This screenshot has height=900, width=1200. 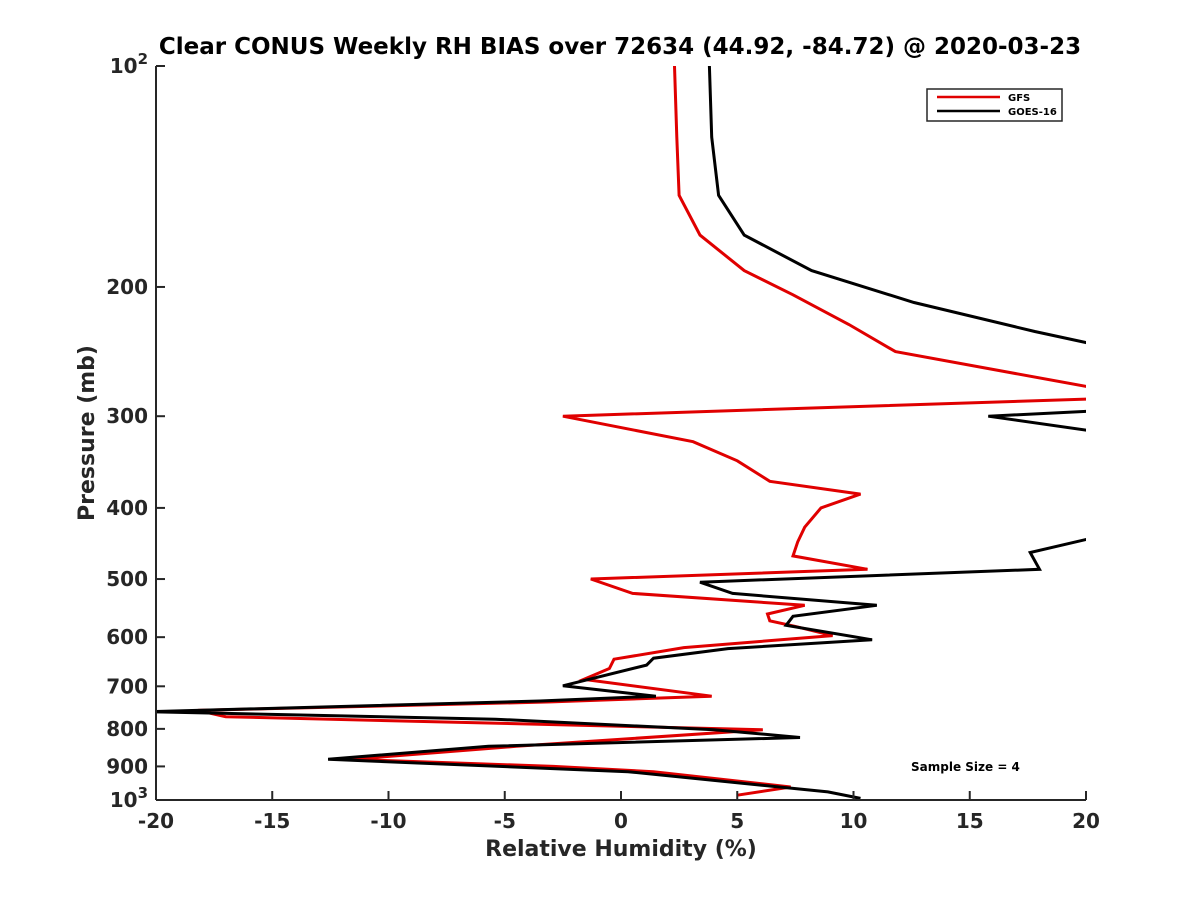 What do you see at coordinates (129, 64) in the screenshot?
I see `y-tick-label: 10²` at bounding box center [129, 64].